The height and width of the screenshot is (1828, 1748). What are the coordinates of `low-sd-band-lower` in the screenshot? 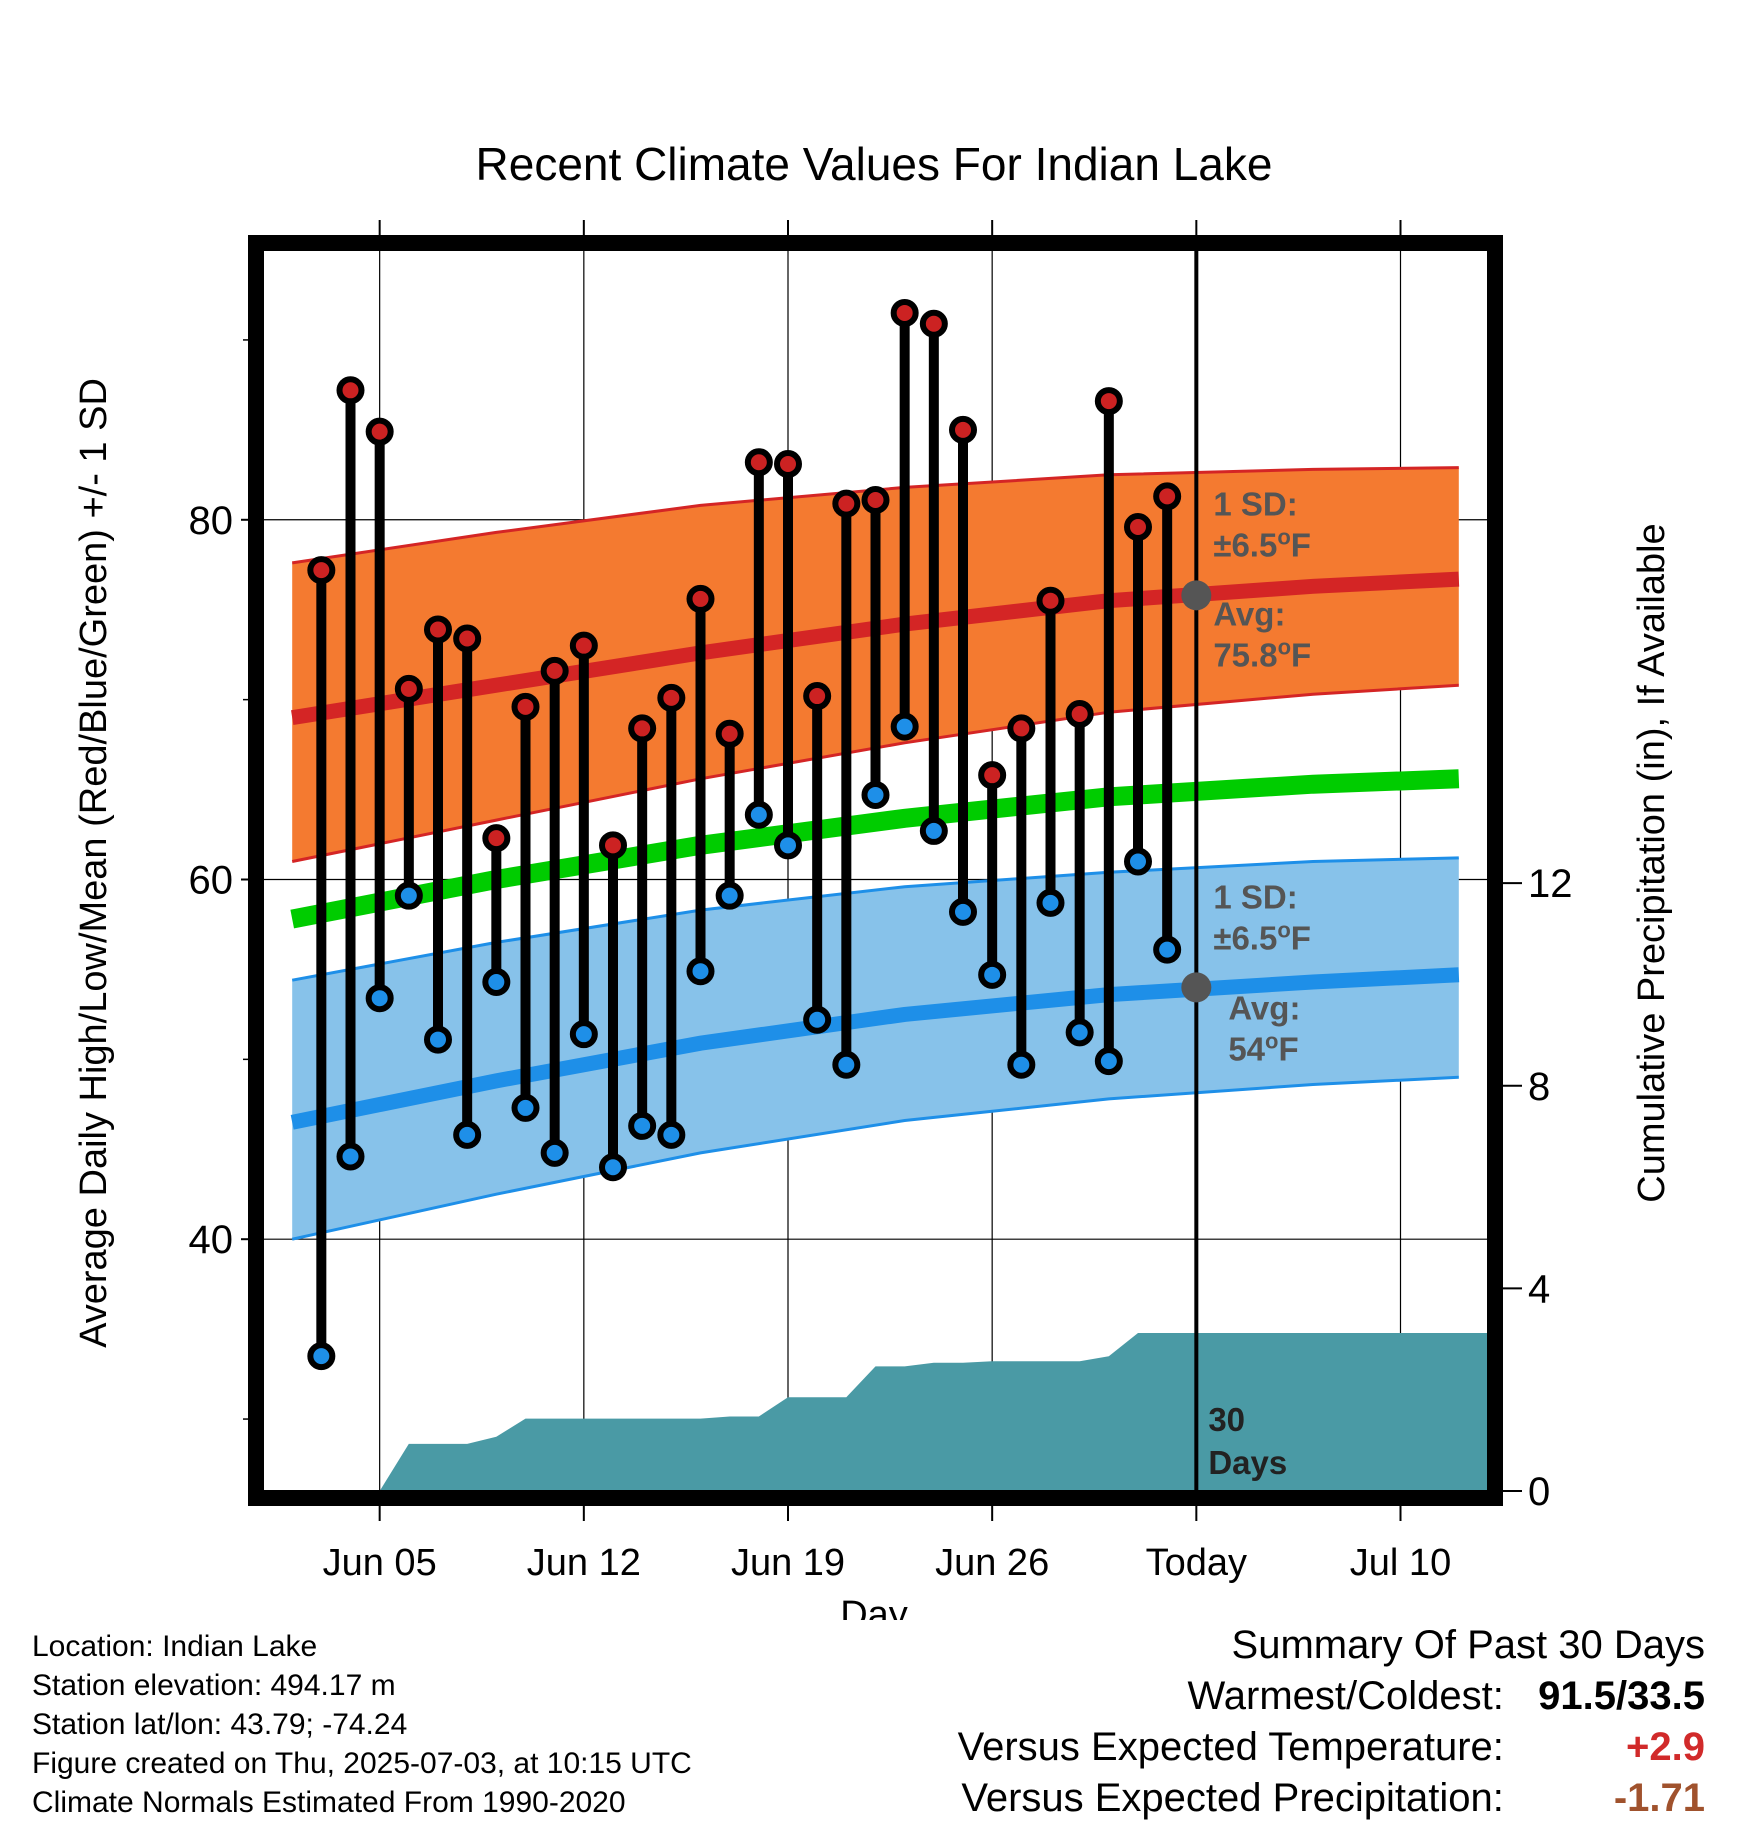 It's located at (875, 1158).